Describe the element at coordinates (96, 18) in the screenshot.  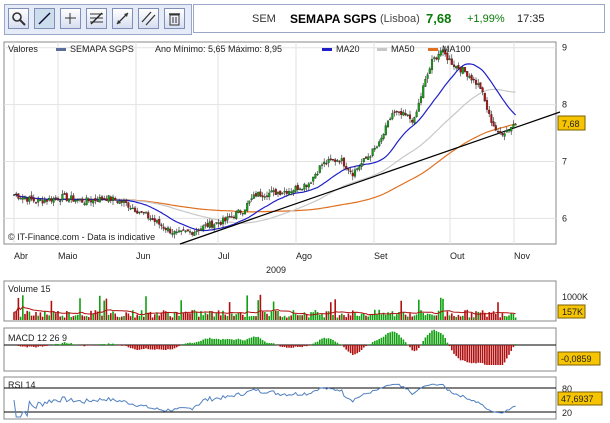
I see `fibonacci-tool-button` at that location.